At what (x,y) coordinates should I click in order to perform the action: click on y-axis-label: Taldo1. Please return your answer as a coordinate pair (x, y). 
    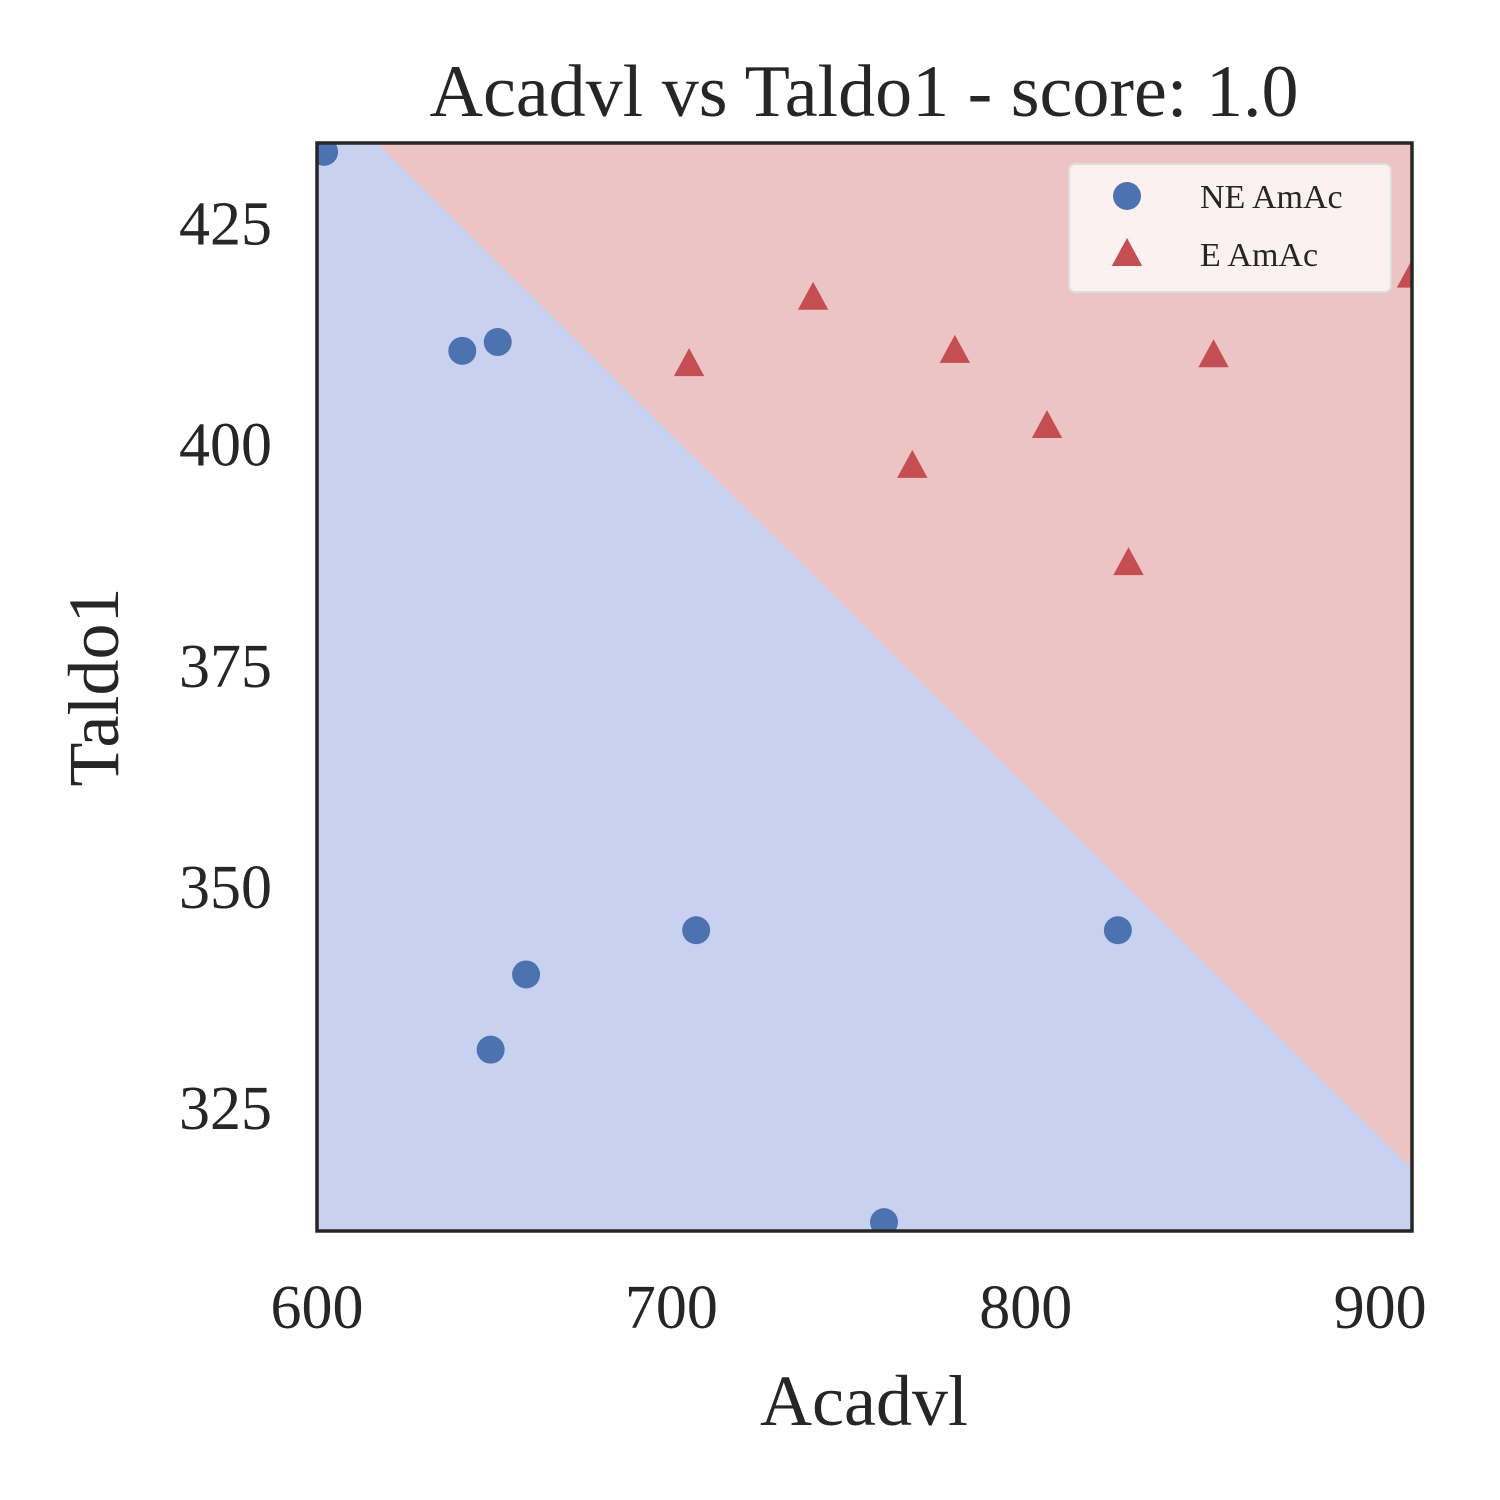
    Looking at the image, I should click on (94, 687).